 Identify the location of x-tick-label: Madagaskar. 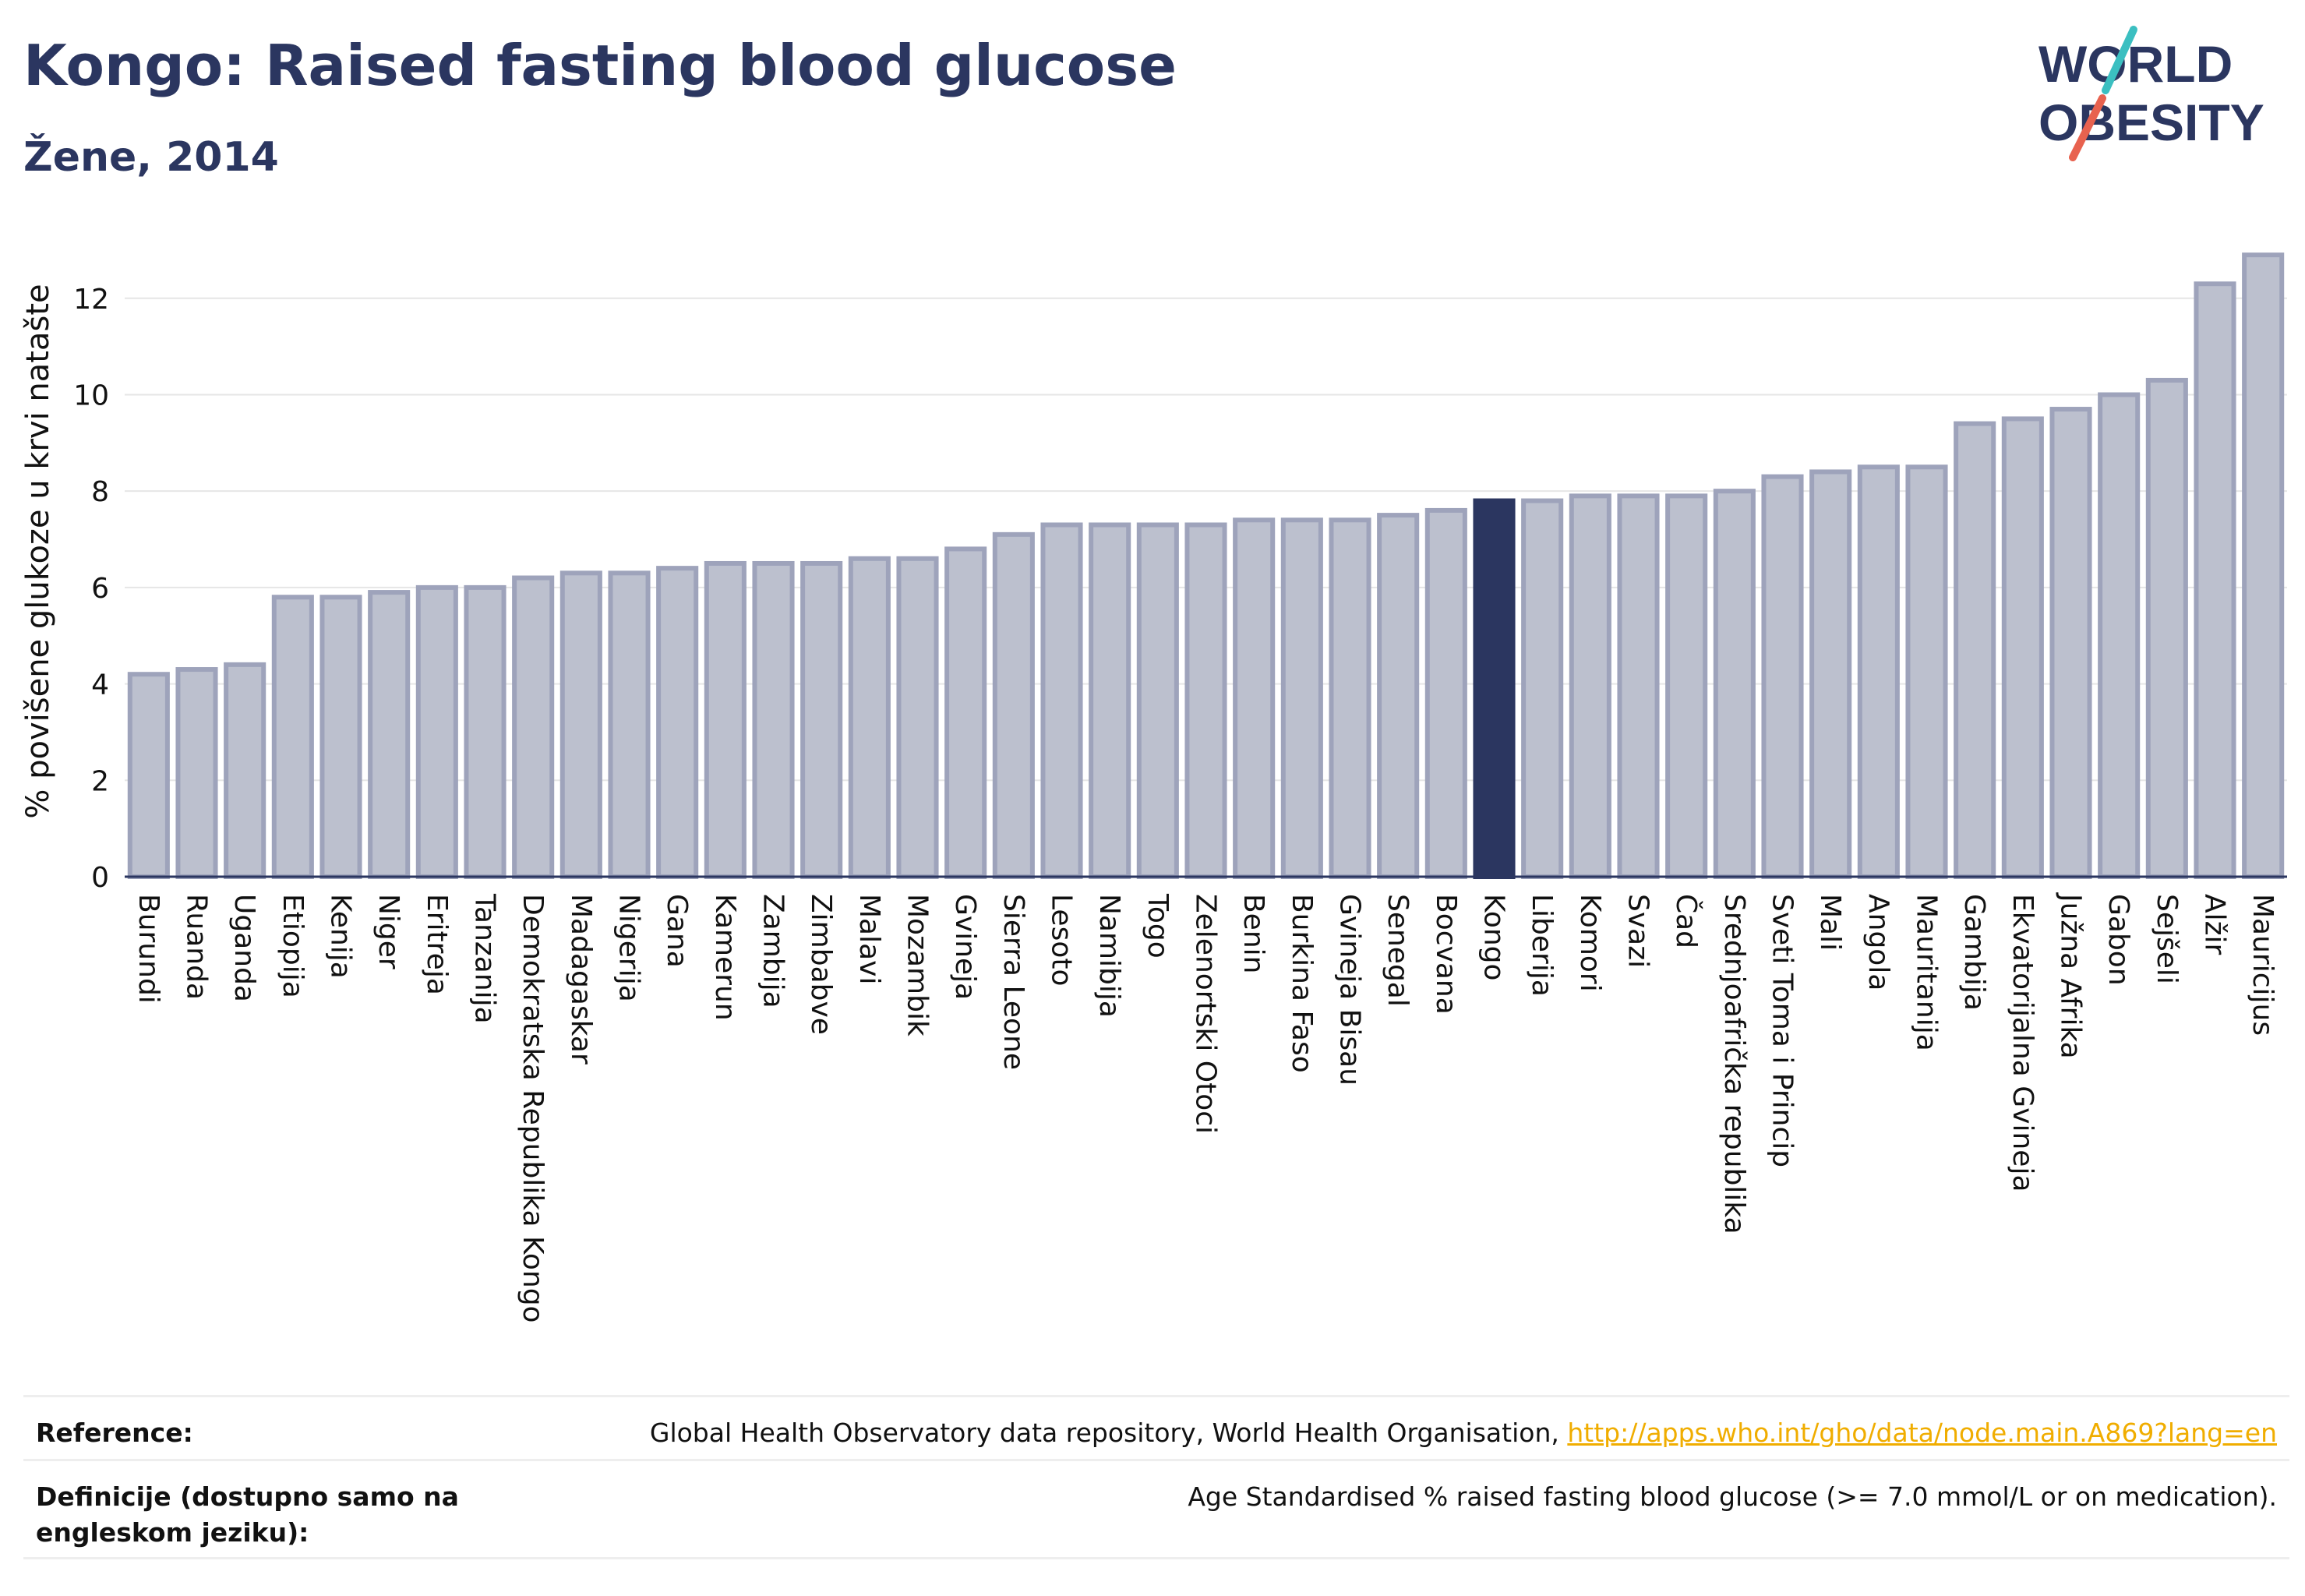
(581, 979).